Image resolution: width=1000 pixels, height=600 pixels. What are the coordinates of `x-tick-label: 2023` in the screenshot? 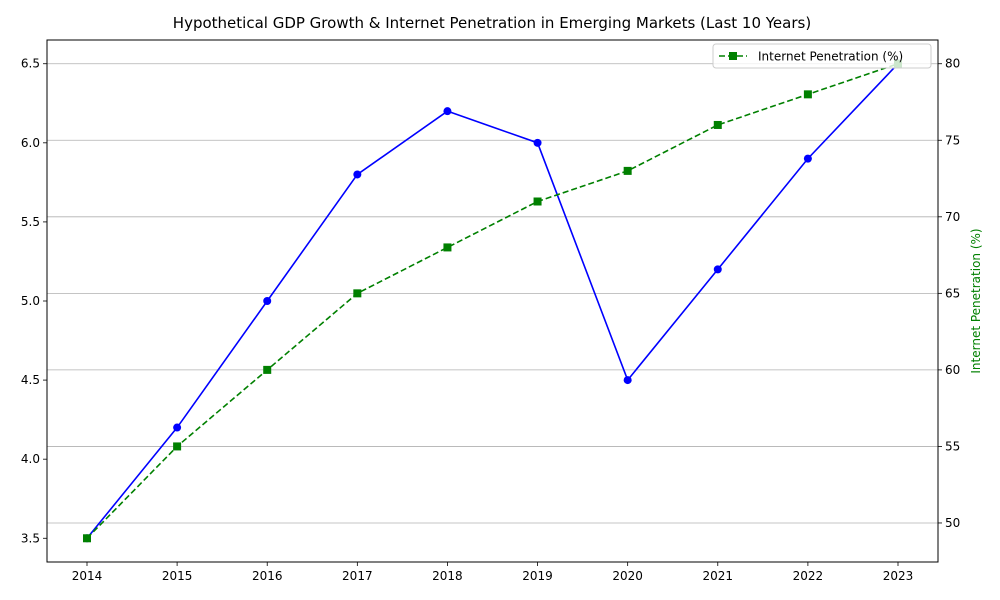 It's located at (898, 576).